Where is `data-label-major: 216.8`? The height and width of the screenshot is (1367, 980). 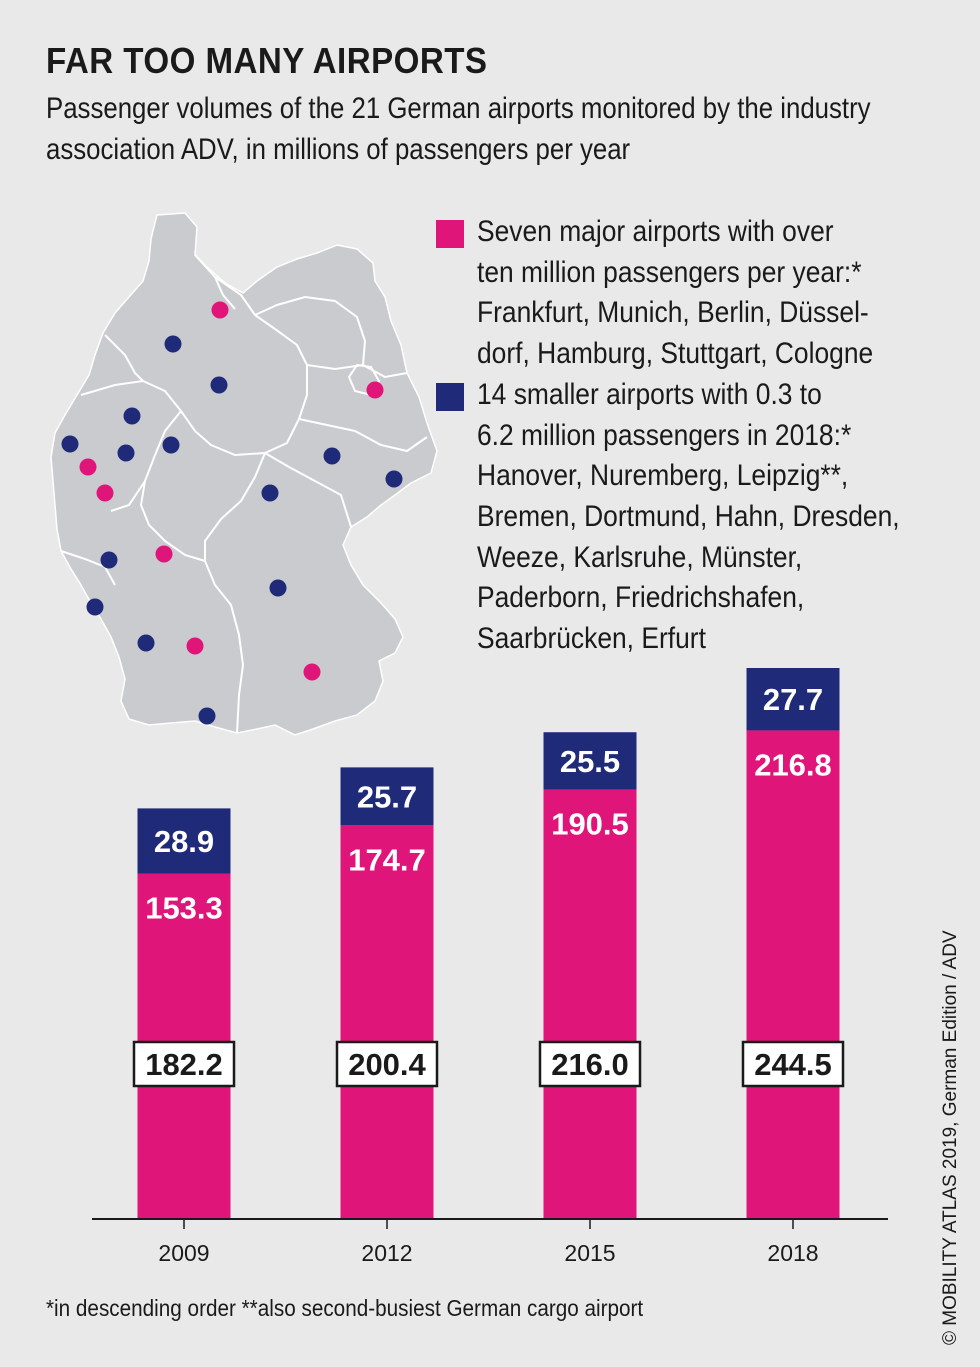
data-label-major: 216.8 is located at coordinates (793, 764).